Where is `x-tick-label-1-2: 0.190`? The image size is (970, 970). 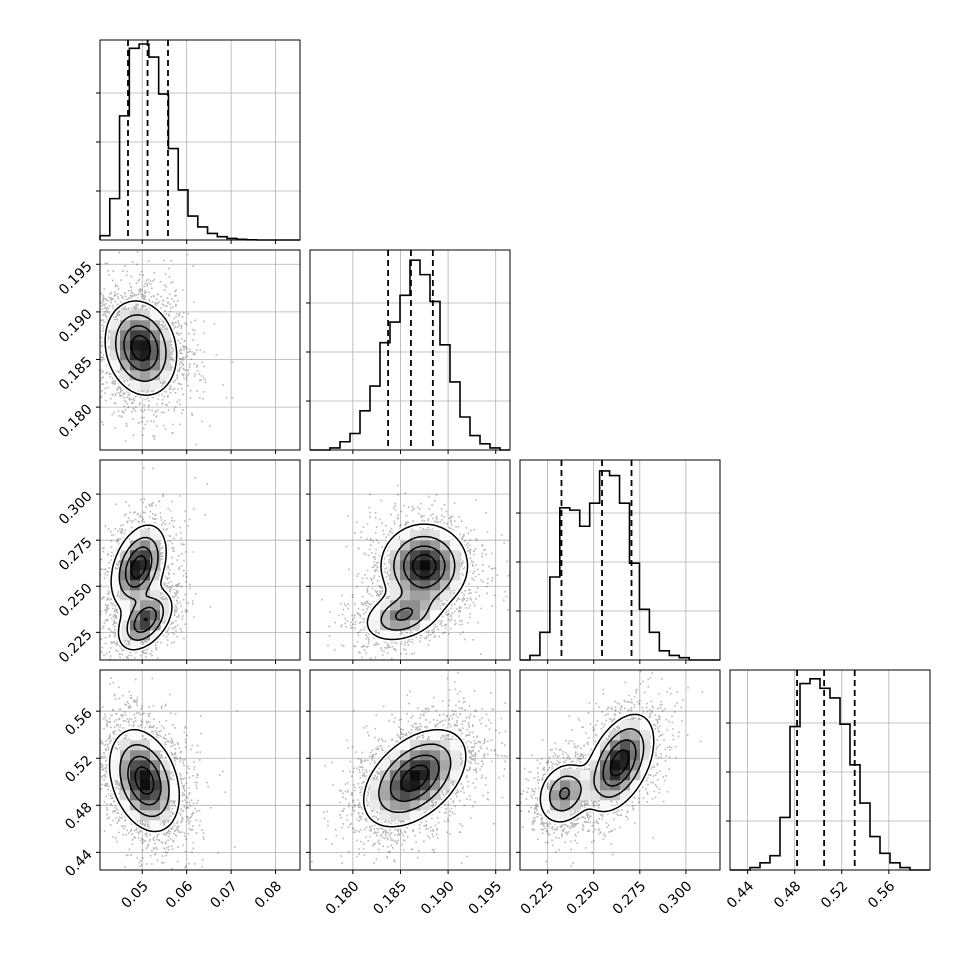 x-tick-label-1-2: 0.190 is located at coordinates (438, 898).